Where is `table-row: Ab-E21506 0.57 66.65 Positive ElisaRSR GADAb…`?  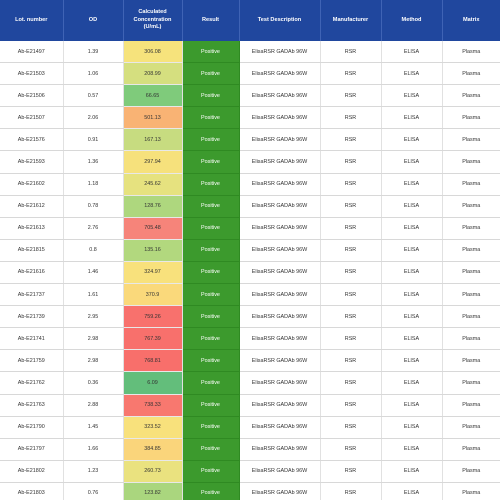
table-row: Ab-E21506 0.57 66.65 Positive ElisaRSR GADAb… is located at coordinates (250, 96).